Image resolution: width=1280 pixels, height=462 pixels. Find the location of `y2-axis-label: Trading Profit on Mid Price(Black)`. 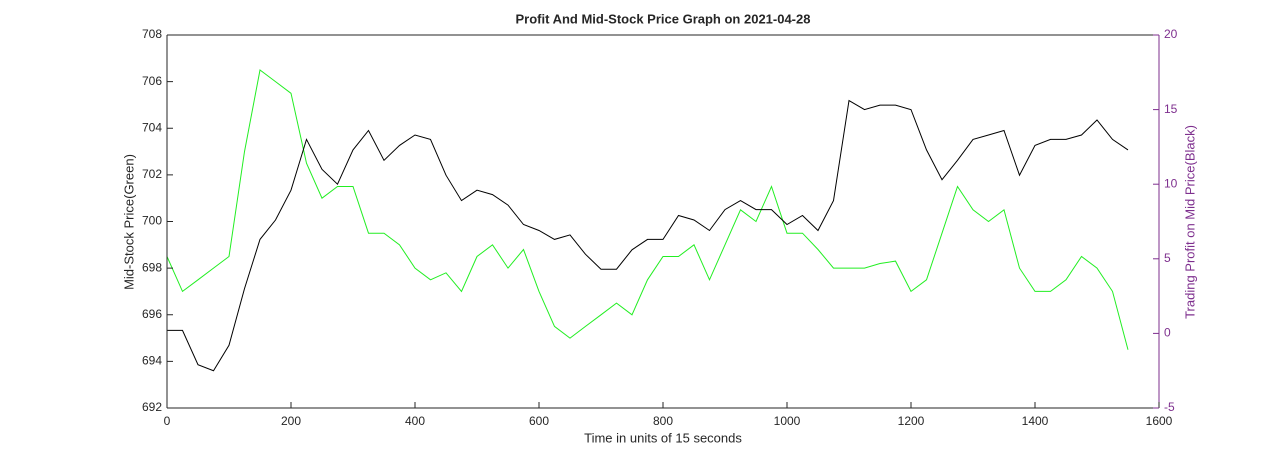

y2-axis-label: Trading Profit on Mid Price(Black) is located at coordinates (1189, 222).